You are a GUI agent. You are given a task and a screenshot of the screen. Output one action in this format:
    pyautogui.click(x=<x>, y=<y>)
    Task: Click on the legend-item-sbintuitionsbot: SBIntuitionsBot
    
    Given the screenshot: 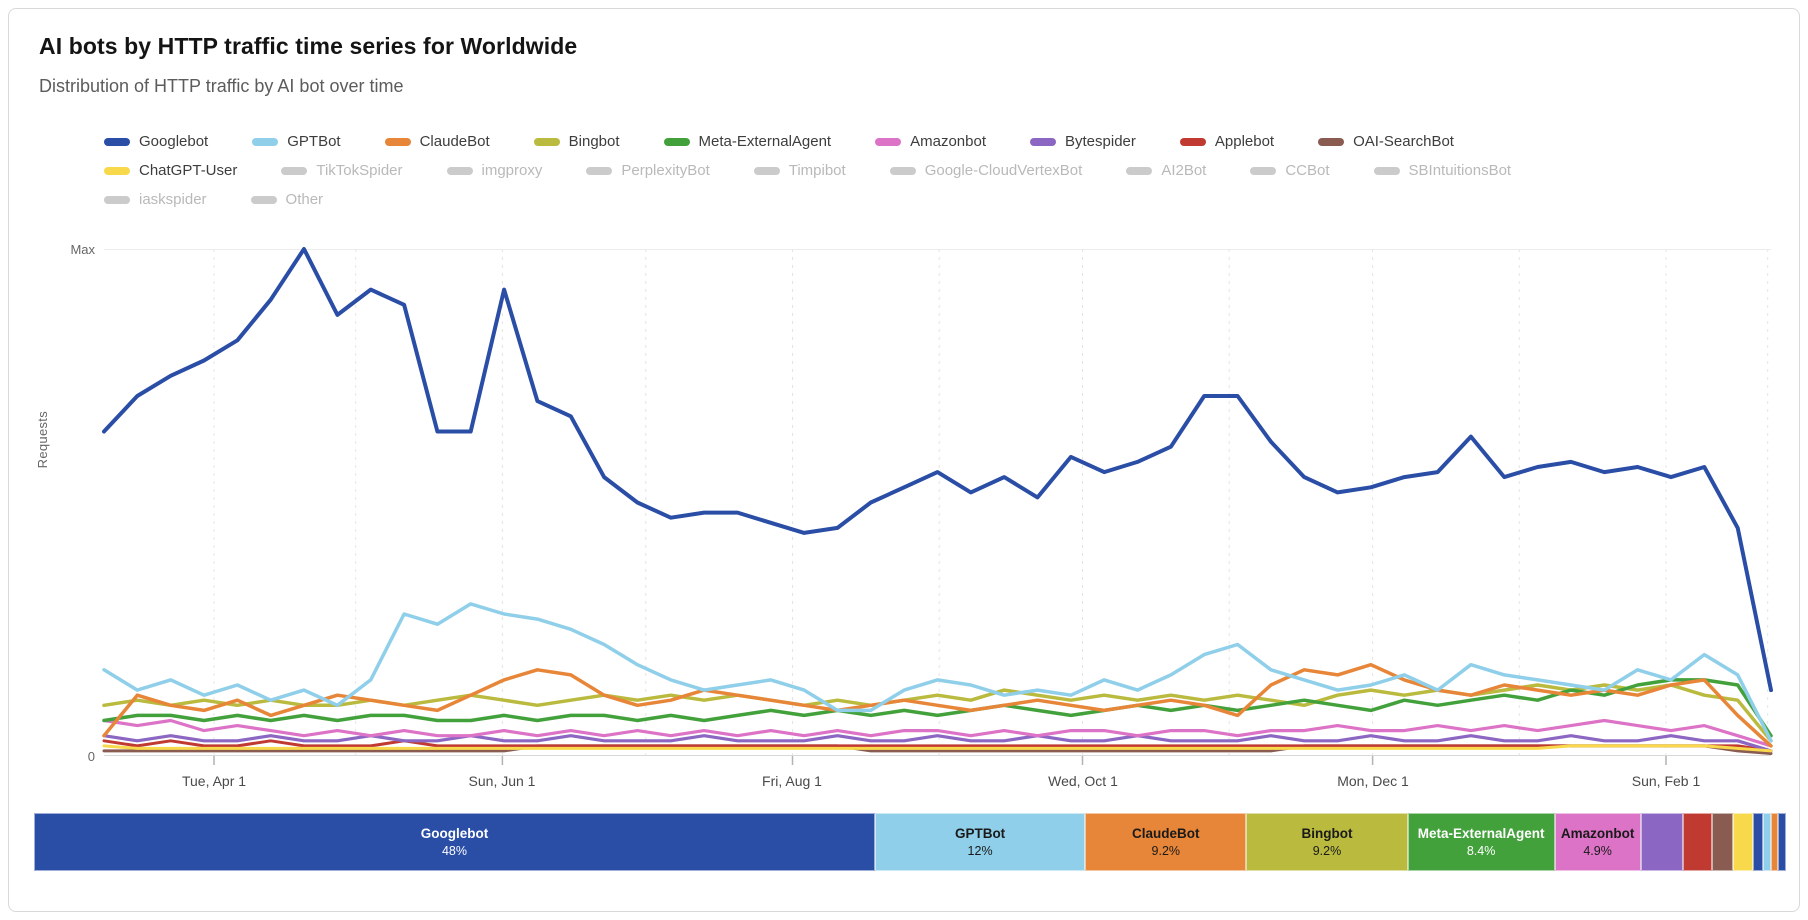 What is the action you would take?
    pyautogui.click(x=1442, y=170)
    